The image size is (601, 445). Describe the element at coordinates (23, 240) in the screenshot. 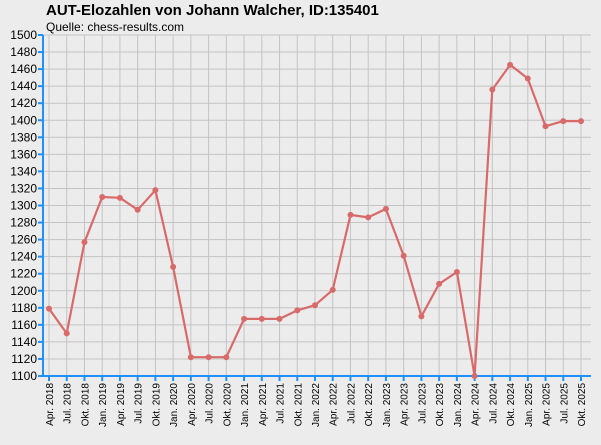

I see `y-tick-label: 1260` at that location.